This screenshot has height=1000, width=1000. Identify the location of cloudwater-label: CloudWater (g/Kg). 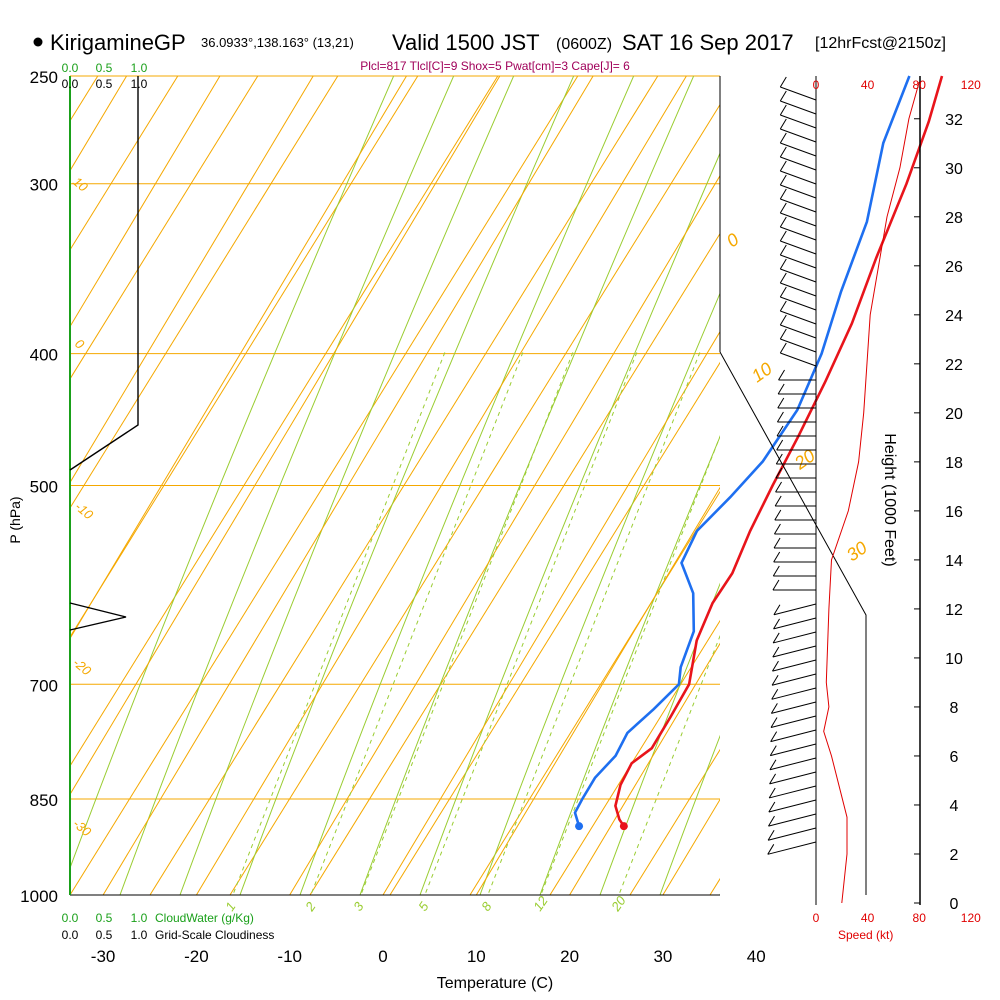
(204, 918).